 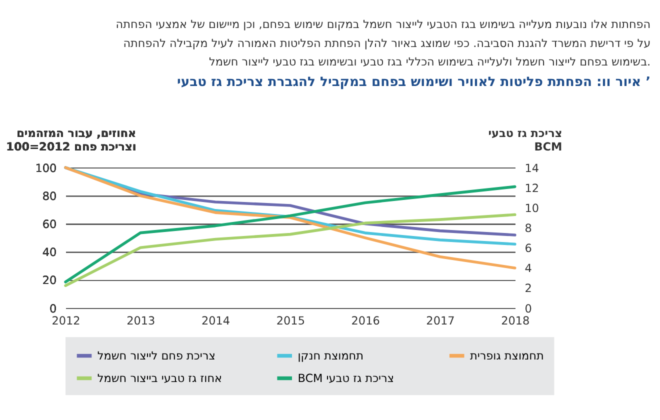 What do you see at coordinates (383, 25) in the screenshot?
I see `text: הפחתות אלו נובעות מעלייה בשימוש בגז הטבעי לייצור חשמל במקום שימוש בפחם, וכן מיישום של אמצעי הפחתה` at bounding box center [383, 25].